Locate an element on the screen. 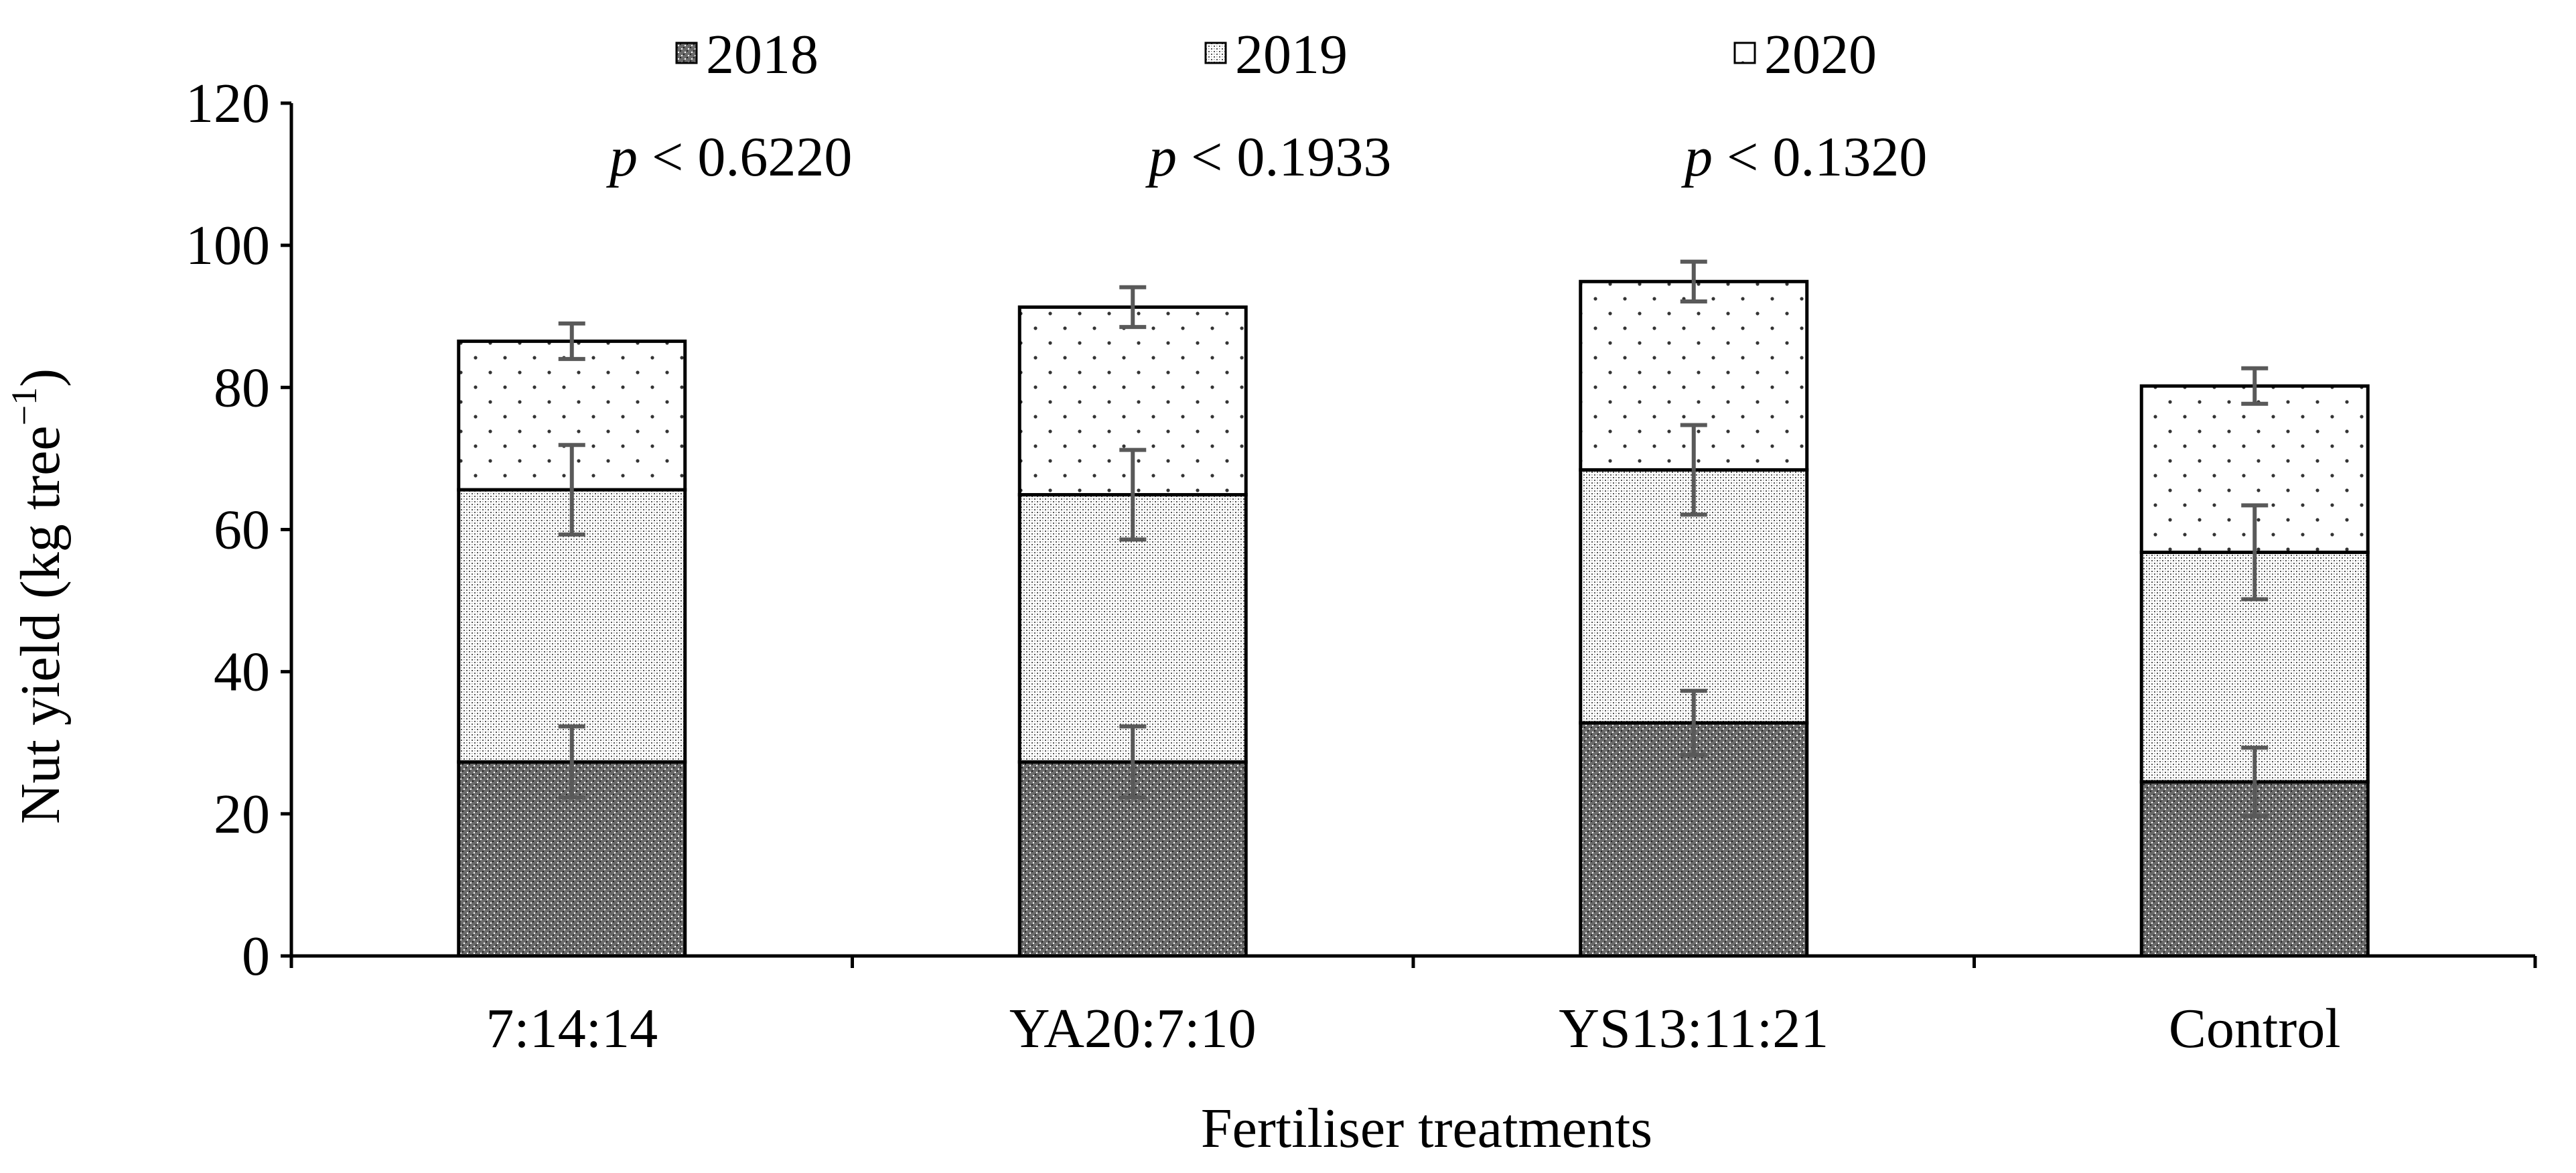  y-axis-label-superscript: −1 is located at coordinates (24, 406).